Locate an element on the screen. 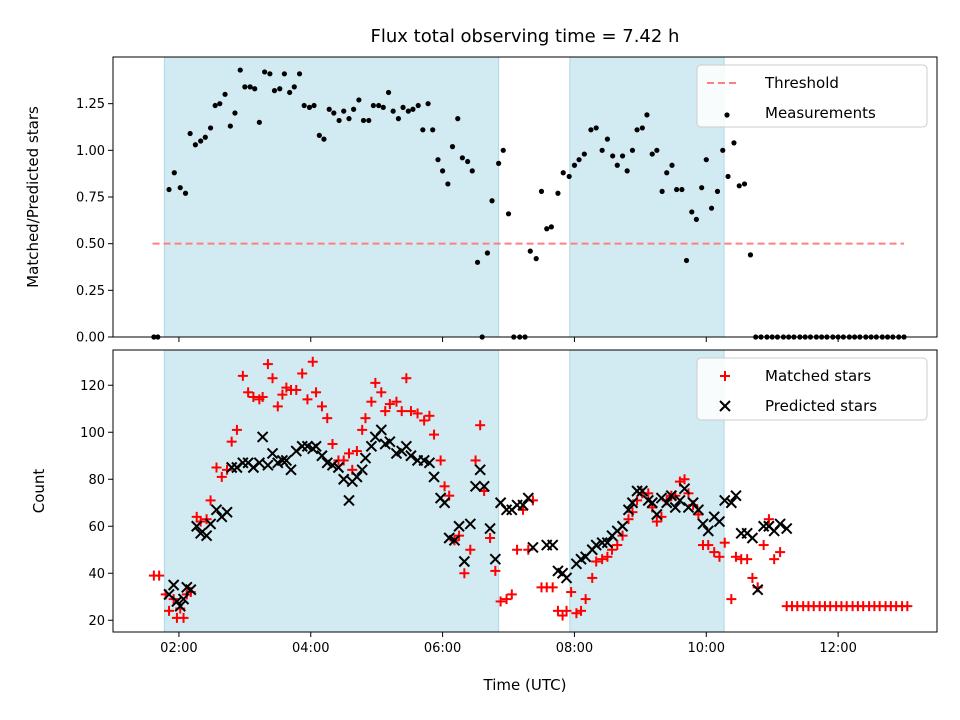 This screenshot has width=960, height=720. y-tick-label: 1.00 is located at coordinates (90, 151).